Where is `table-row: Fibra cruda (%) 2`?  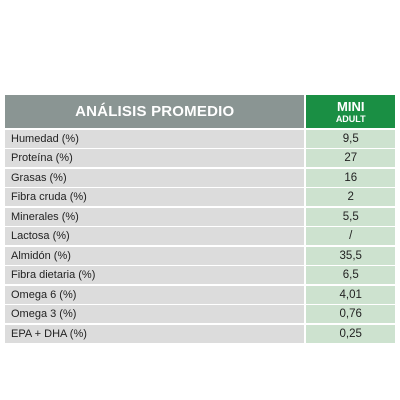 table-row: Fibra cruda (%) 2 is located at coordinates (200, 197).